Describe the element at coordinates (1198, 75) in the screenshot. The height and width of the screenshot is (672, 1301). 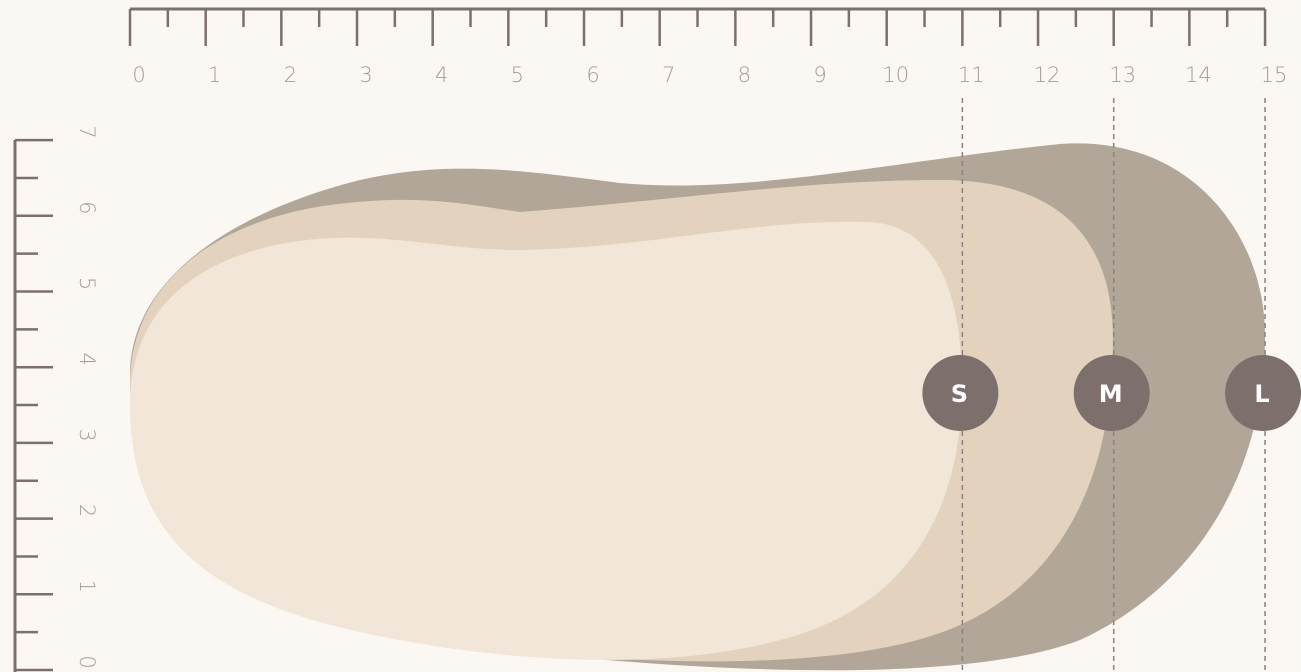
I see `horizontal-ruler-label: 14` at that location.